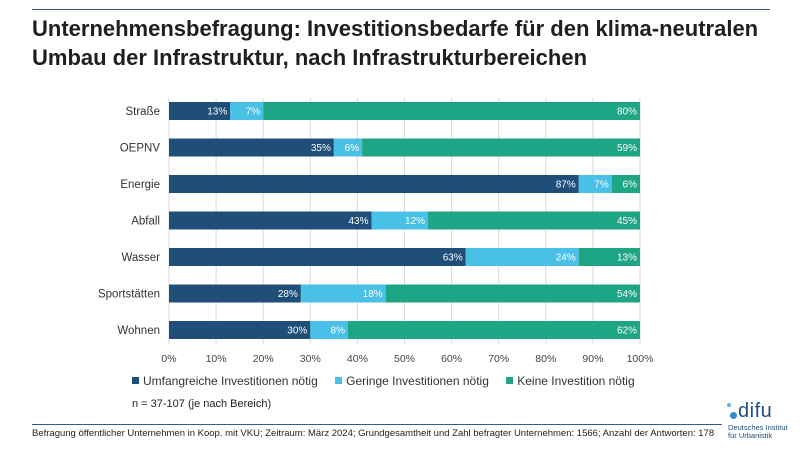  Describe the element at coordinates (339, 380) in the screenshot. I see `legend-swatch-gering` at that location.